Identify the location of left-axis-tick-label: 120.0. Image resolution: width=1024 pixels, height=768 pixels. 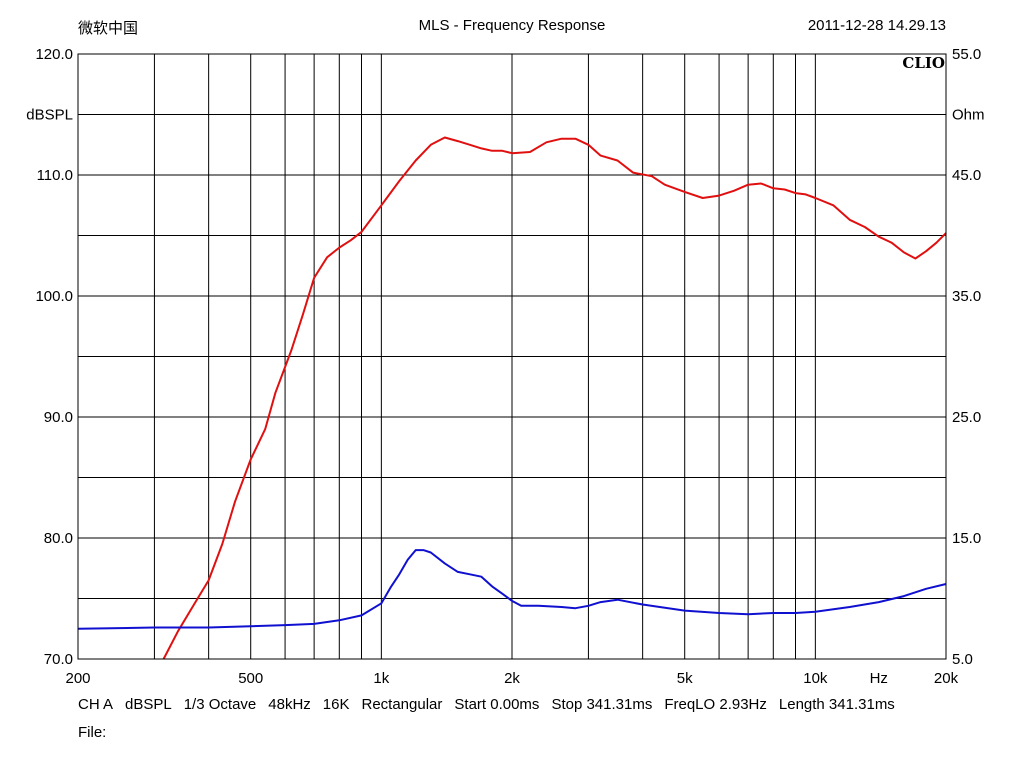
(54, 54).